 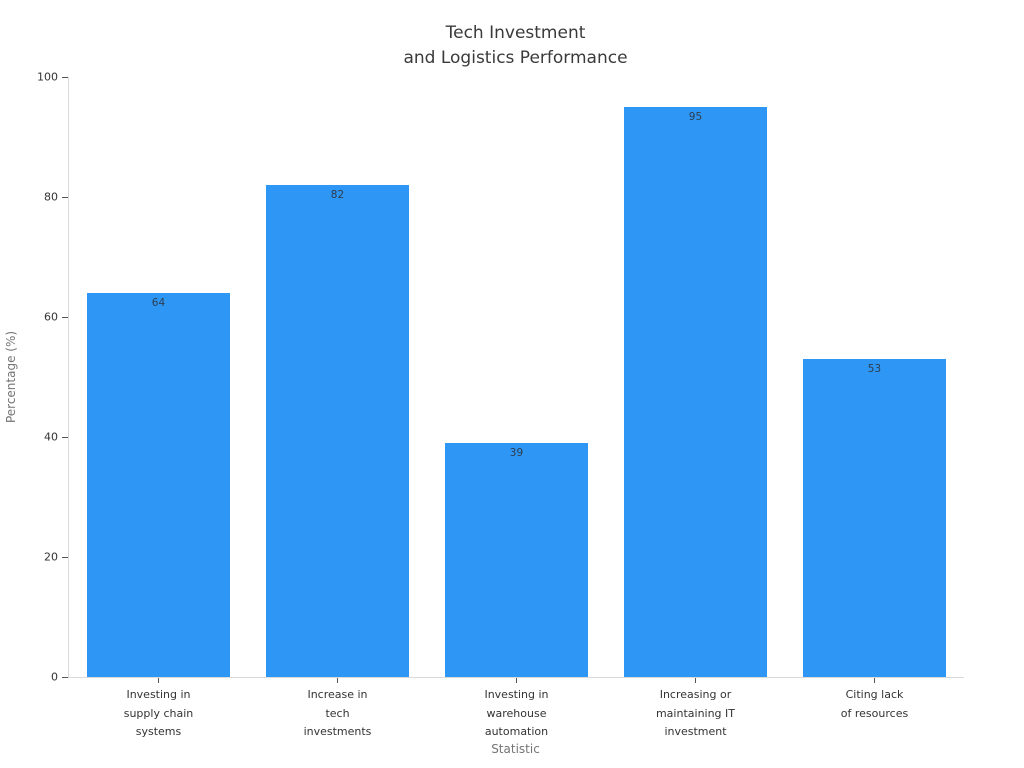 I want to click on x-category-label: Increase in tech investments, so click(x=337, y=713).